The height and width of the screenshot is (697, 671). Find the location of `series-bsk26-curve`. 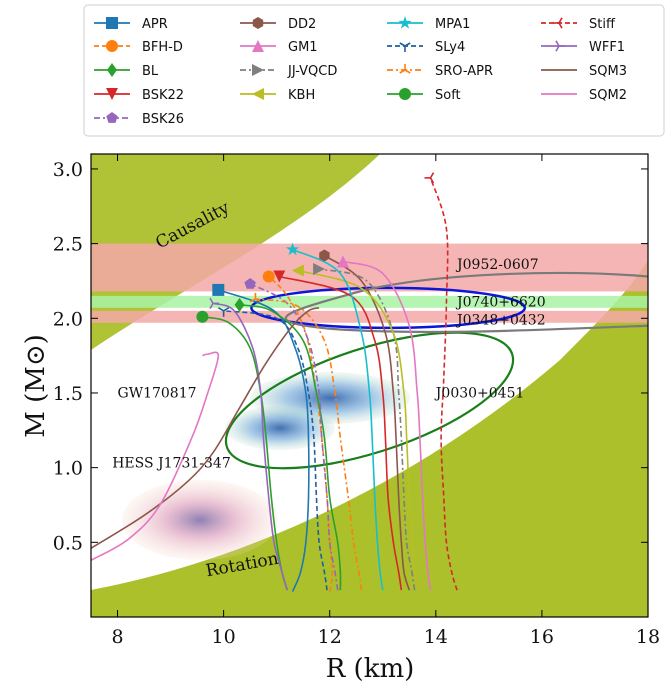

series-bsk26-curve is located at coordinates (294, 437).